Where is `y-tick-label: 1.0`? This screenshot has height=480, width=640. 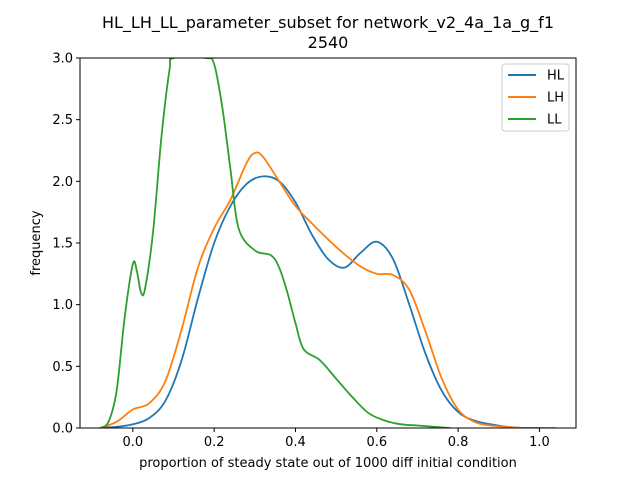 y-tick-label: 1.0 is located at coordinates (62, 305).